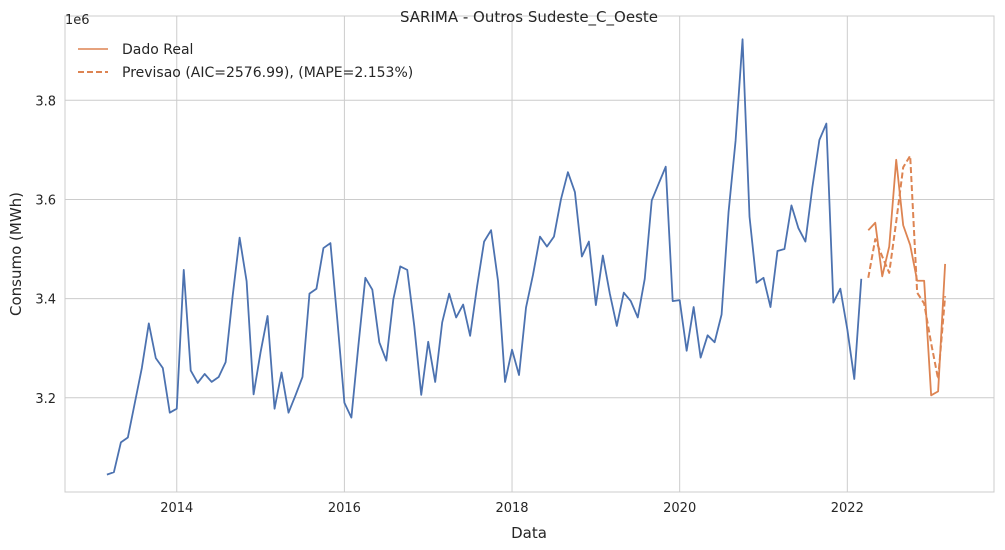 The width and height of the screenshot is (1005, 550). What do you see at coordinates (176, 508) in the screenshot?
I see `x-tick-label: 2014` at bounding box center [176, 508].